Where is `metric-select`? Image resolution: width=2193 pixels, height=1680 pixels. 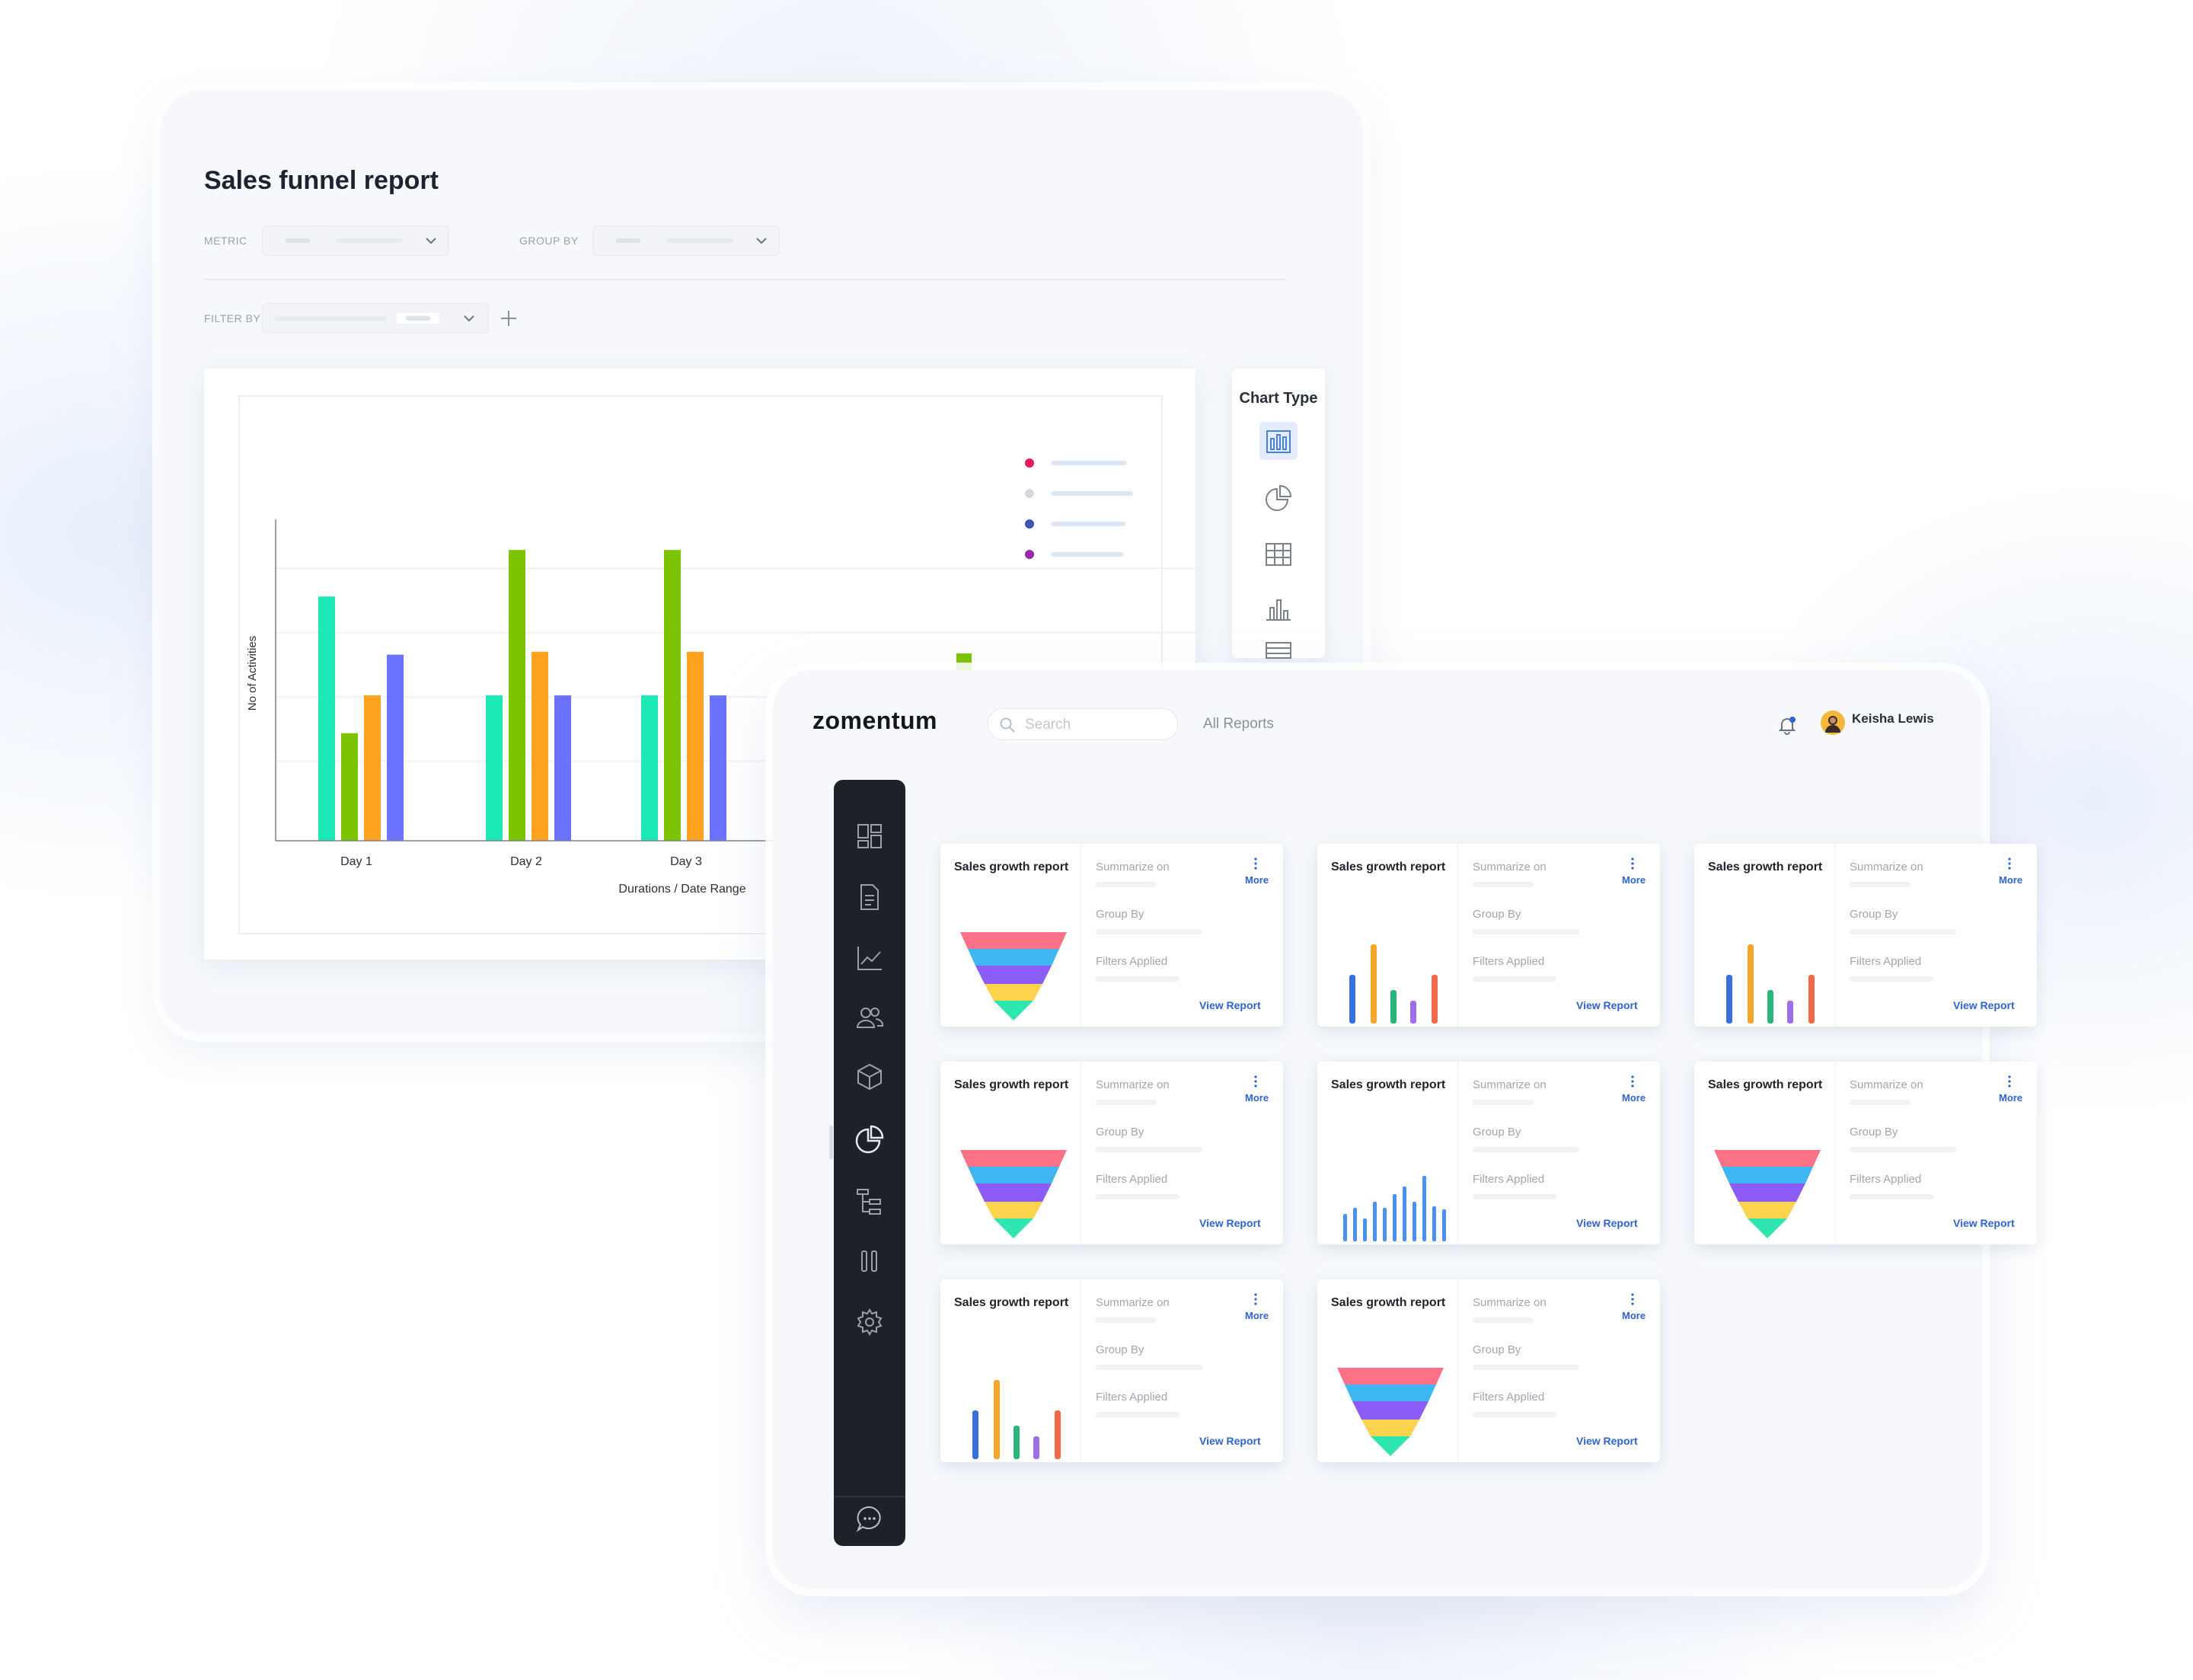 metric-select is located at coordinates (355, 240).